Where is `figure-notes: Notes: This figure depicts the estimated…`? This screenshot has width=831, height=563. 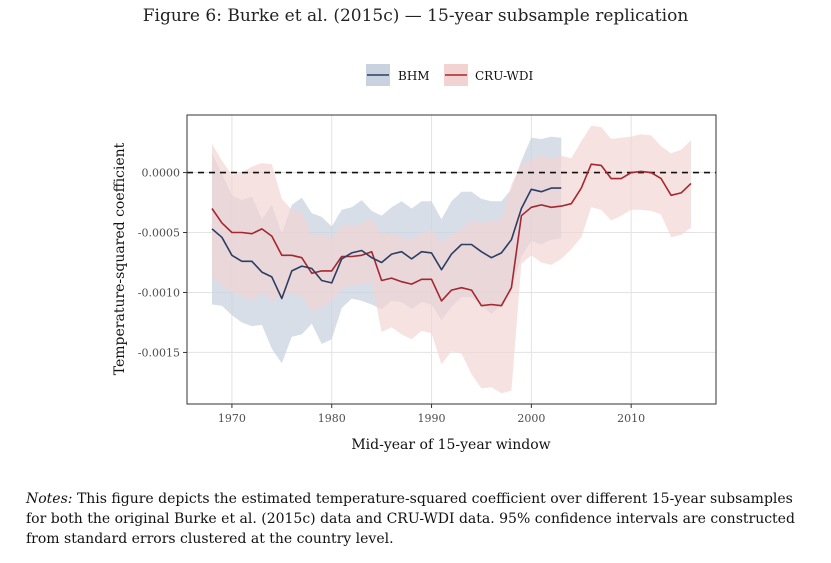 figure-notes: Notes: This figure depicts the estimated… is located at coordinates (421, 519).